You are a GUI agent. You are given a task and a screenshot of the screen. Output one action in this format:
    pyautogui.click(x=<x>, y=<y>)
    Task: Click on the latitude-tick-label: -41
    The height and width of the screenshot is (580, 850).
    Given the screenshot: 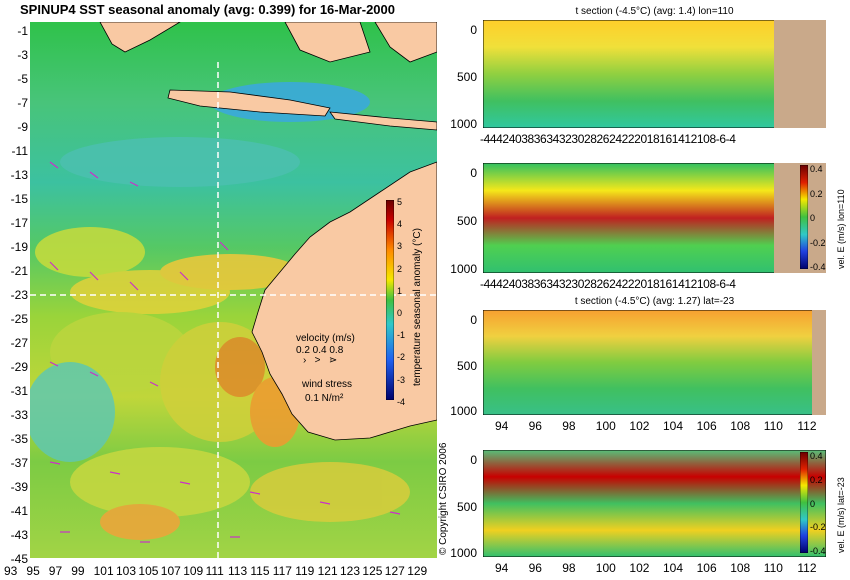 What is the action you would take?
    pyautogui.click(x=19, y=511)
    